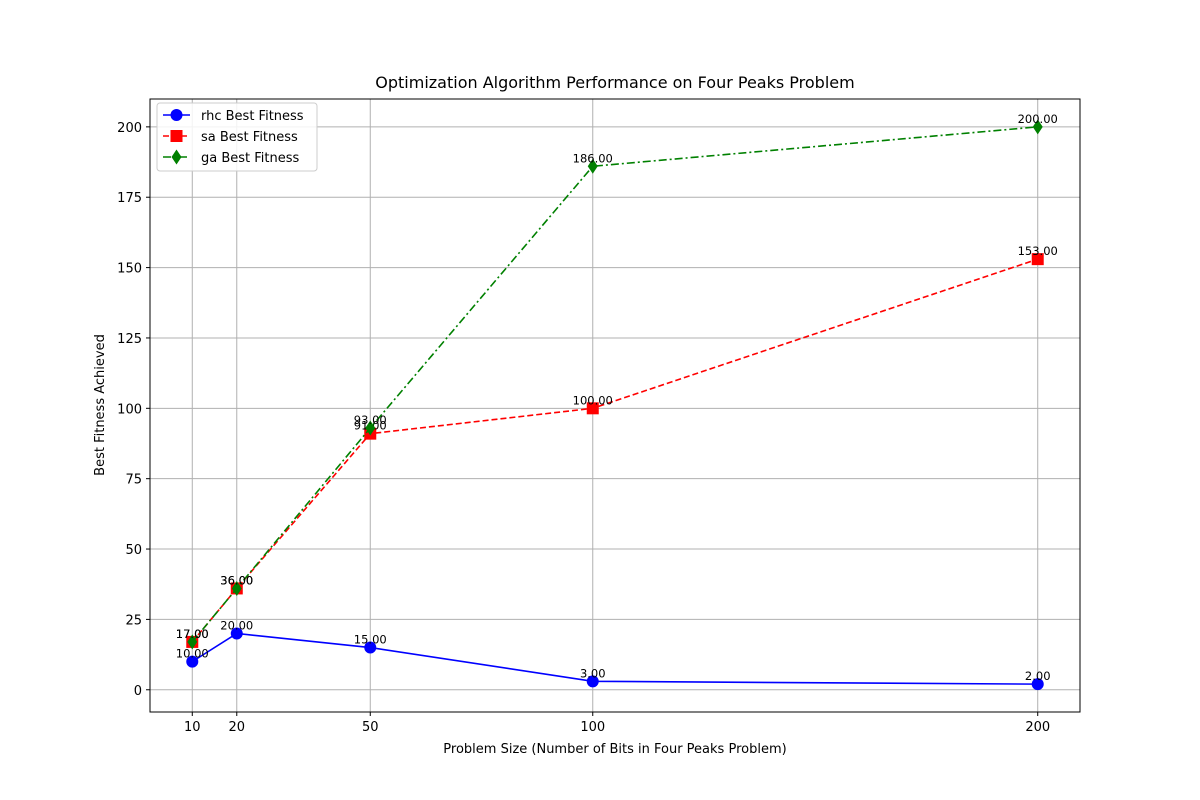 Image resolution: width=1200 pixels, height=800 pixels. I want to click on data-label: 186.00, so click(593, 158).